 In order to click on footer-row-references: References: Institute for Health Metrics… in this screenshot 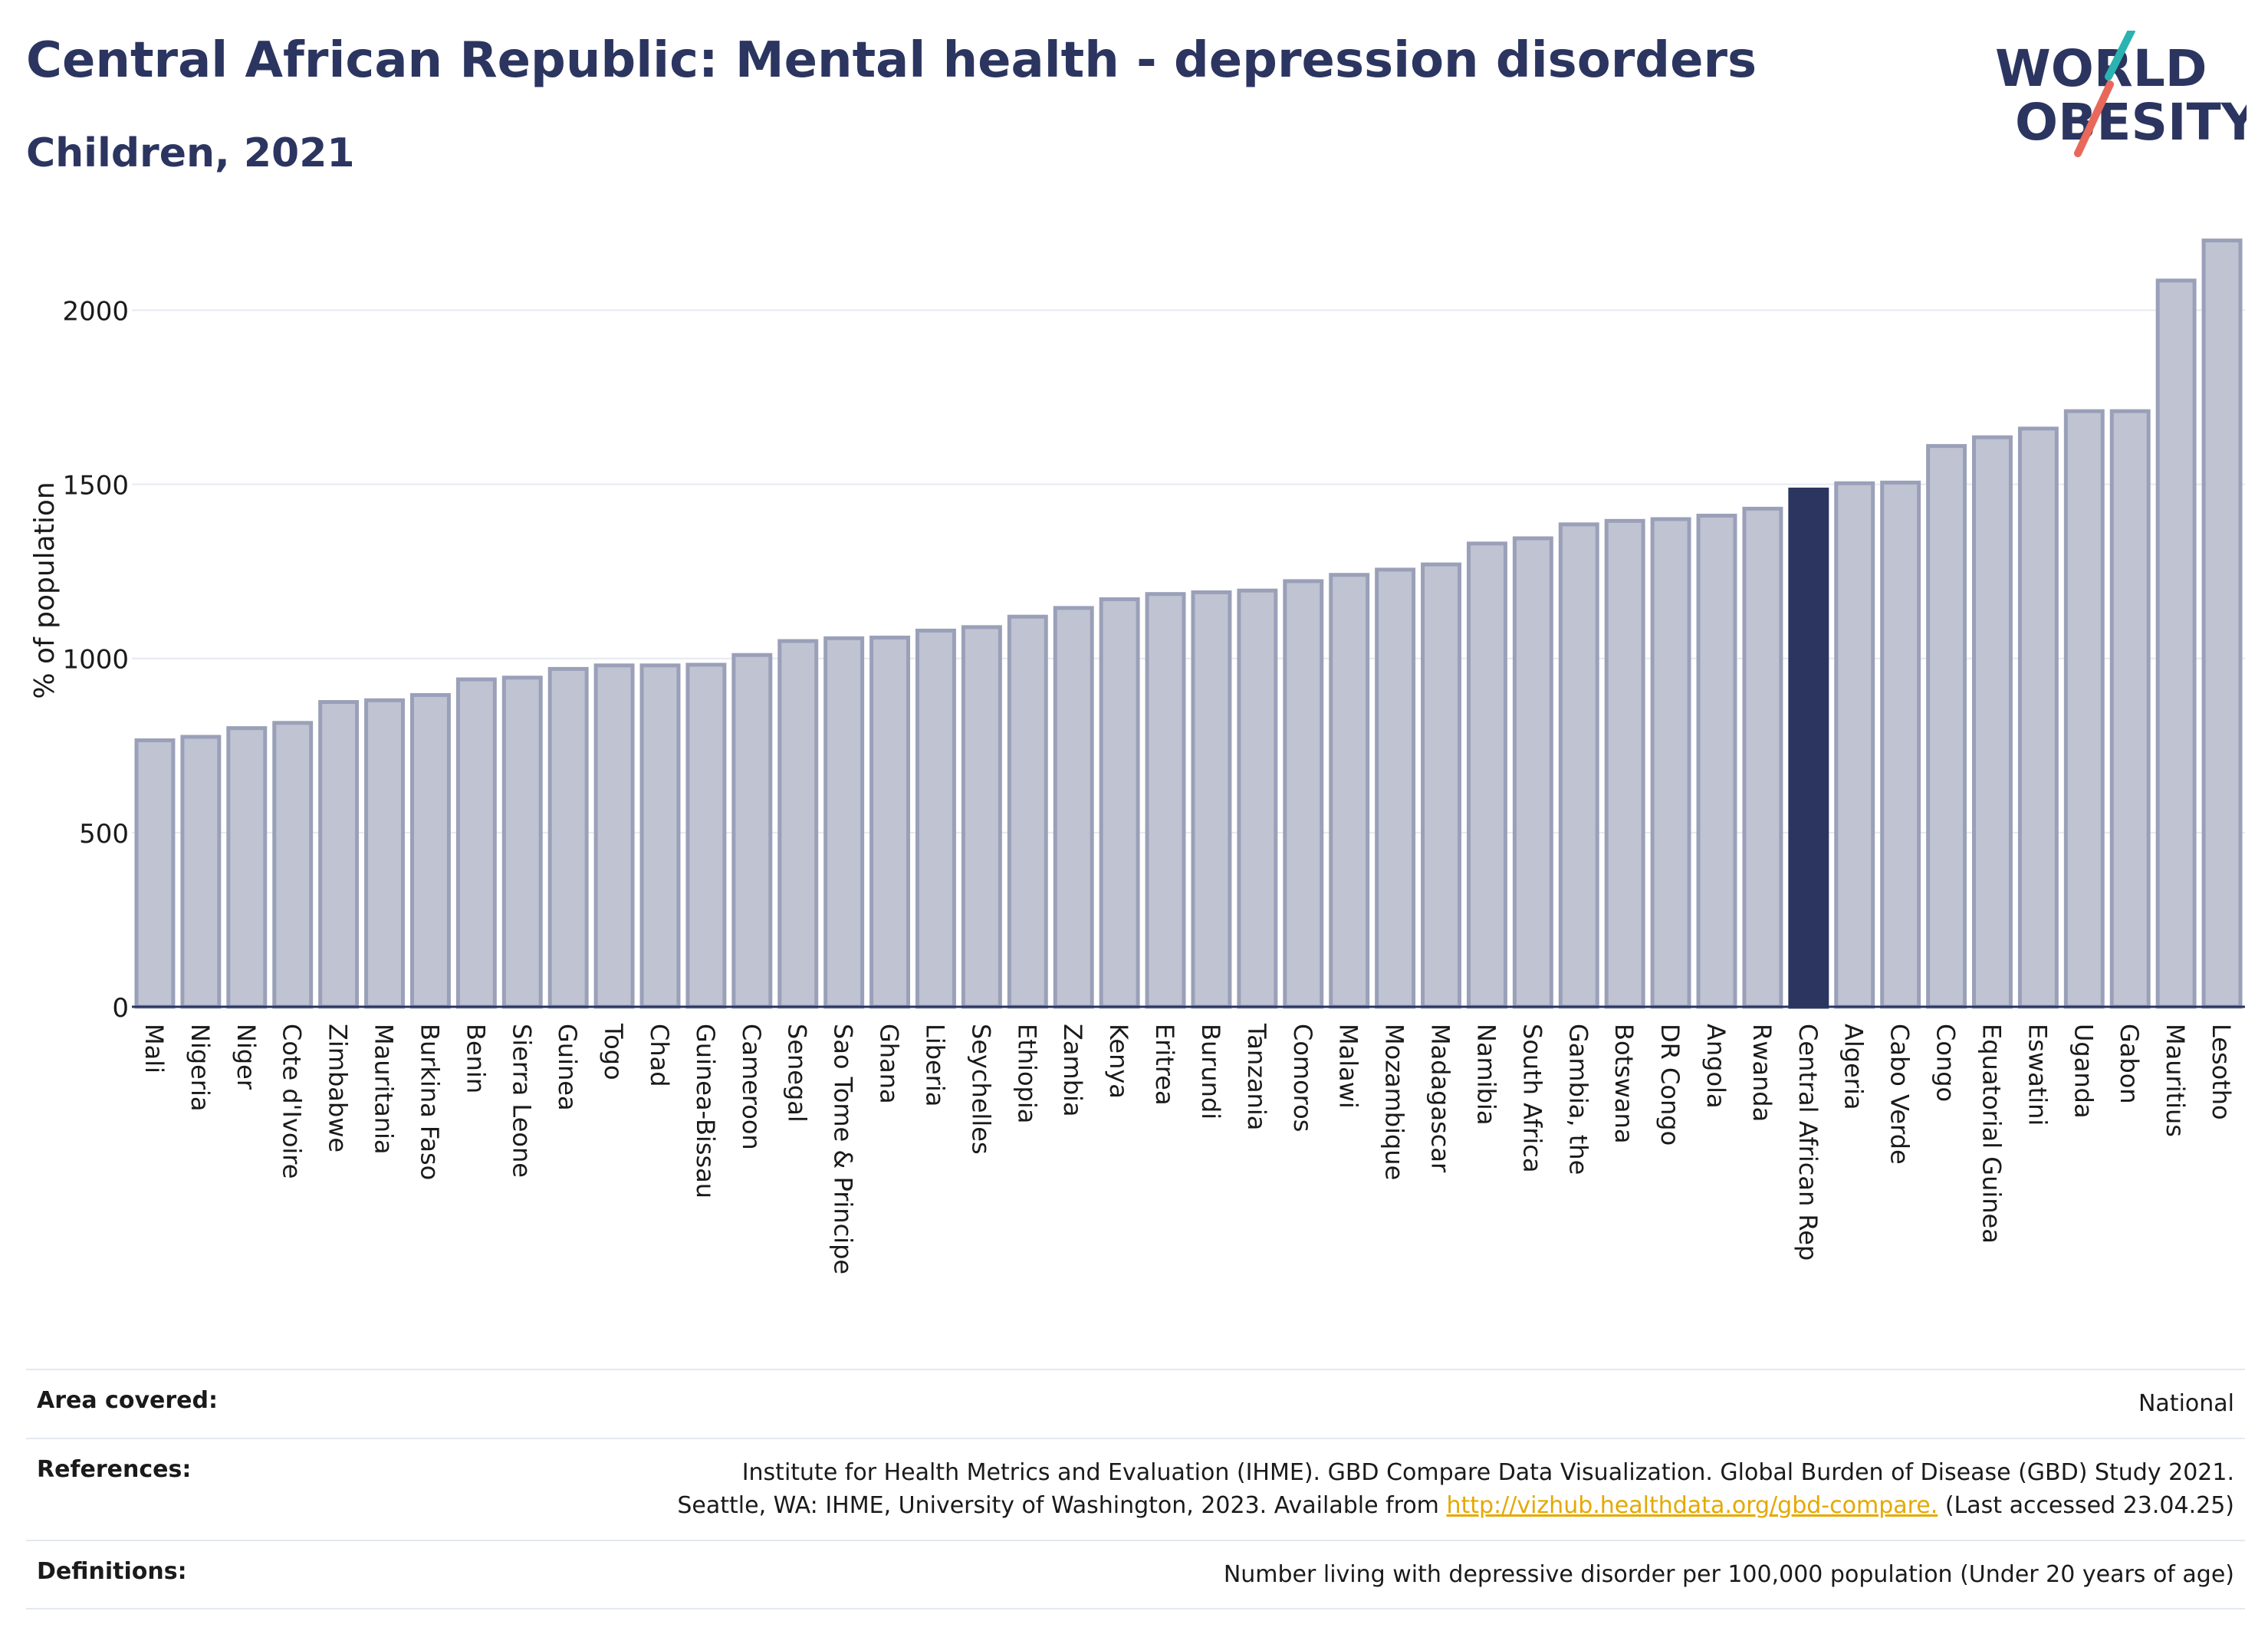, I will do `click(1135, 1489)`.